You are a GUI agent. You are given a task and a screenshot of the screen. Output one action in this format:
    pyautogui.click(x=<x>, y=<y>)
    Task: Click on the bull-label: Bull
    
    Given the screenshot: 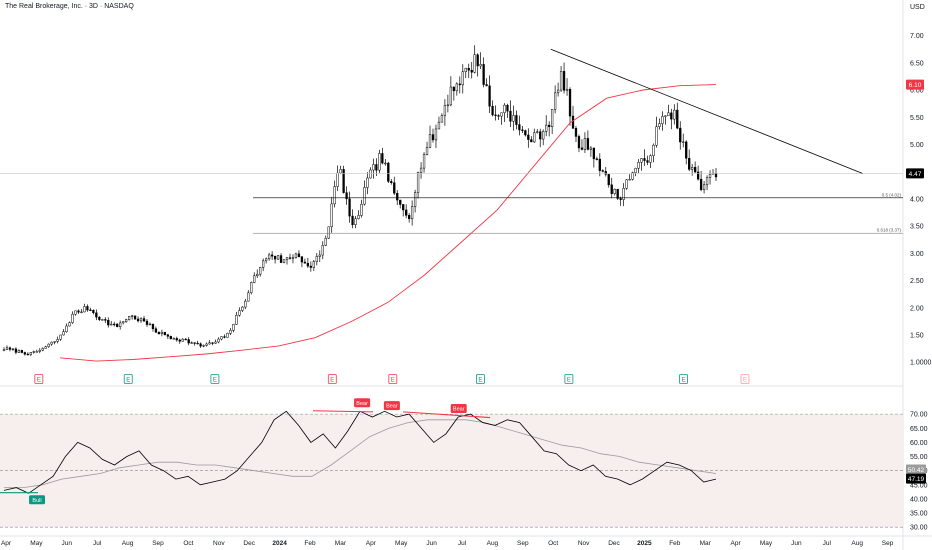 What is the action you would take?
    pyautogui.click(x=37, y=500)
    